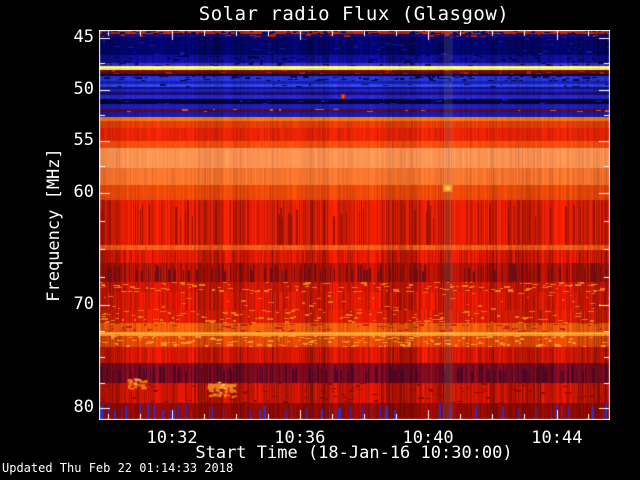  What do you see at coordinates (83, 406) in the screenshot?
I see `y-tick-label: 80` at bounding box center [83, 406].